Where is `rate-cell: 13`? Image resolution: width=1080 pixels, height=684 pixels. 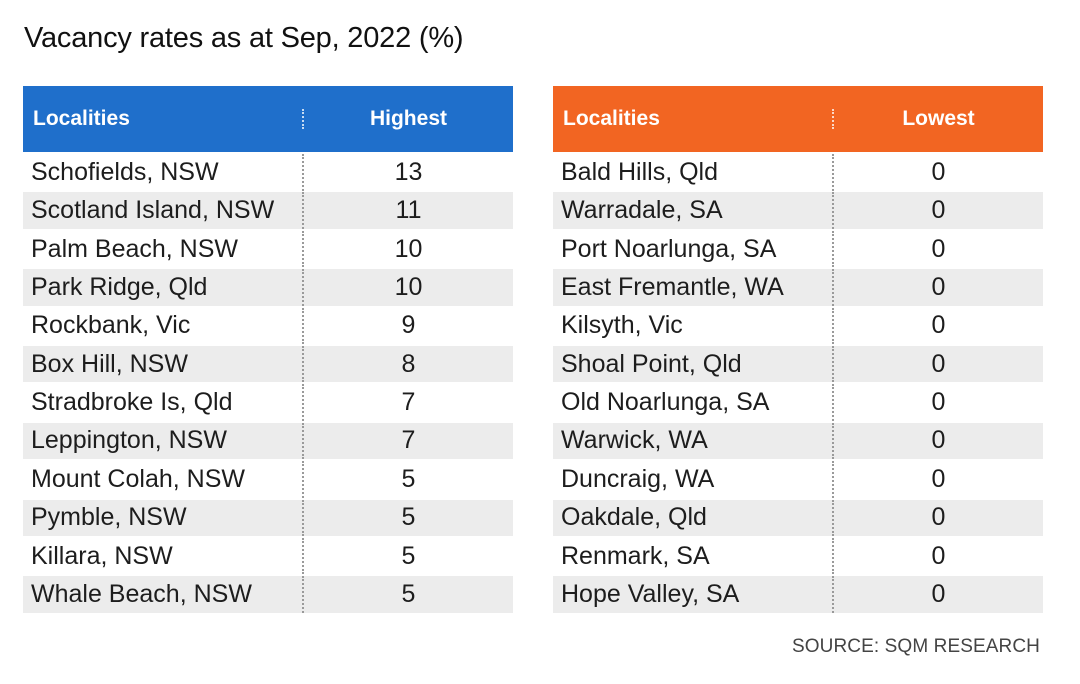
rate-cell: 13 is located at coordinates (408, 171).